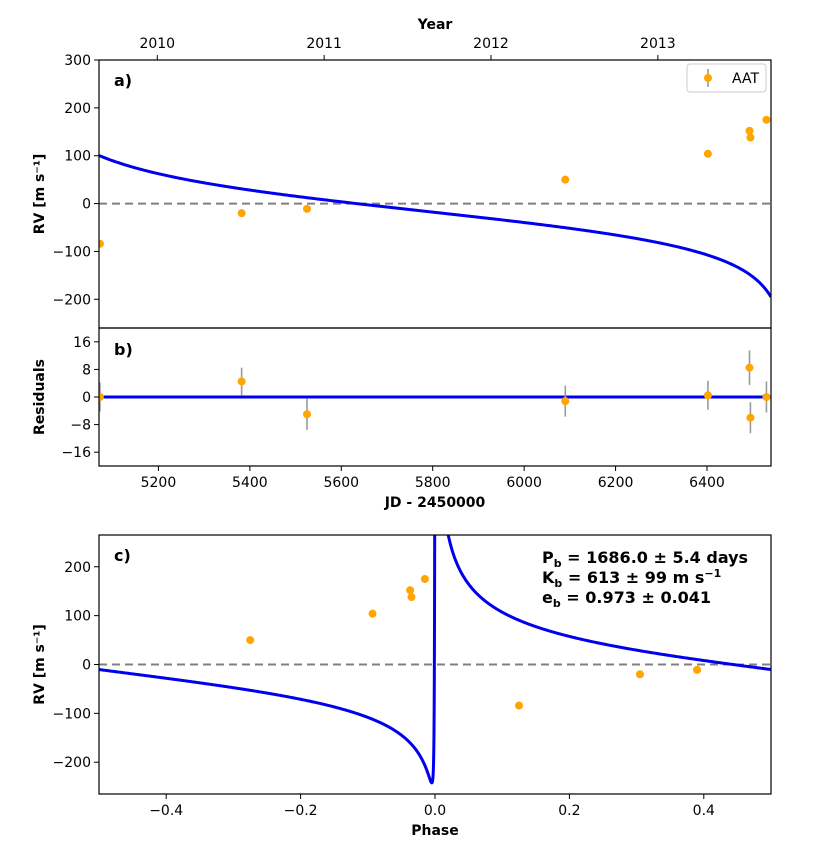  Describe the element at coordinates (86, 370) in the screenshot. I see `panel-b-ytick-label-3: 8` at that location.